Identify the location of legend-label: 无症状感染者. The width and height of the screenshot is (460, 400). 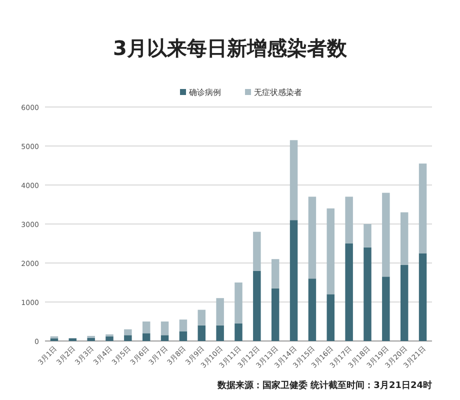
(278, 92).